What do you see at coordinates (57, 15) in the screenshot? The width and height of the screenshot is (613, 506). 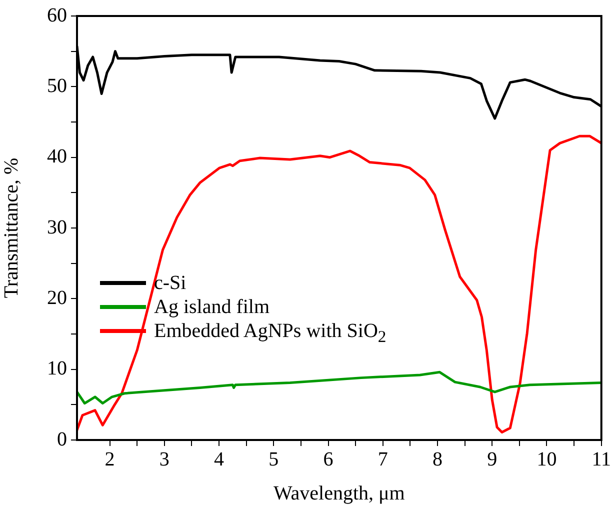 I see `y-tick-label: 60` at bounding box center [57, 15].